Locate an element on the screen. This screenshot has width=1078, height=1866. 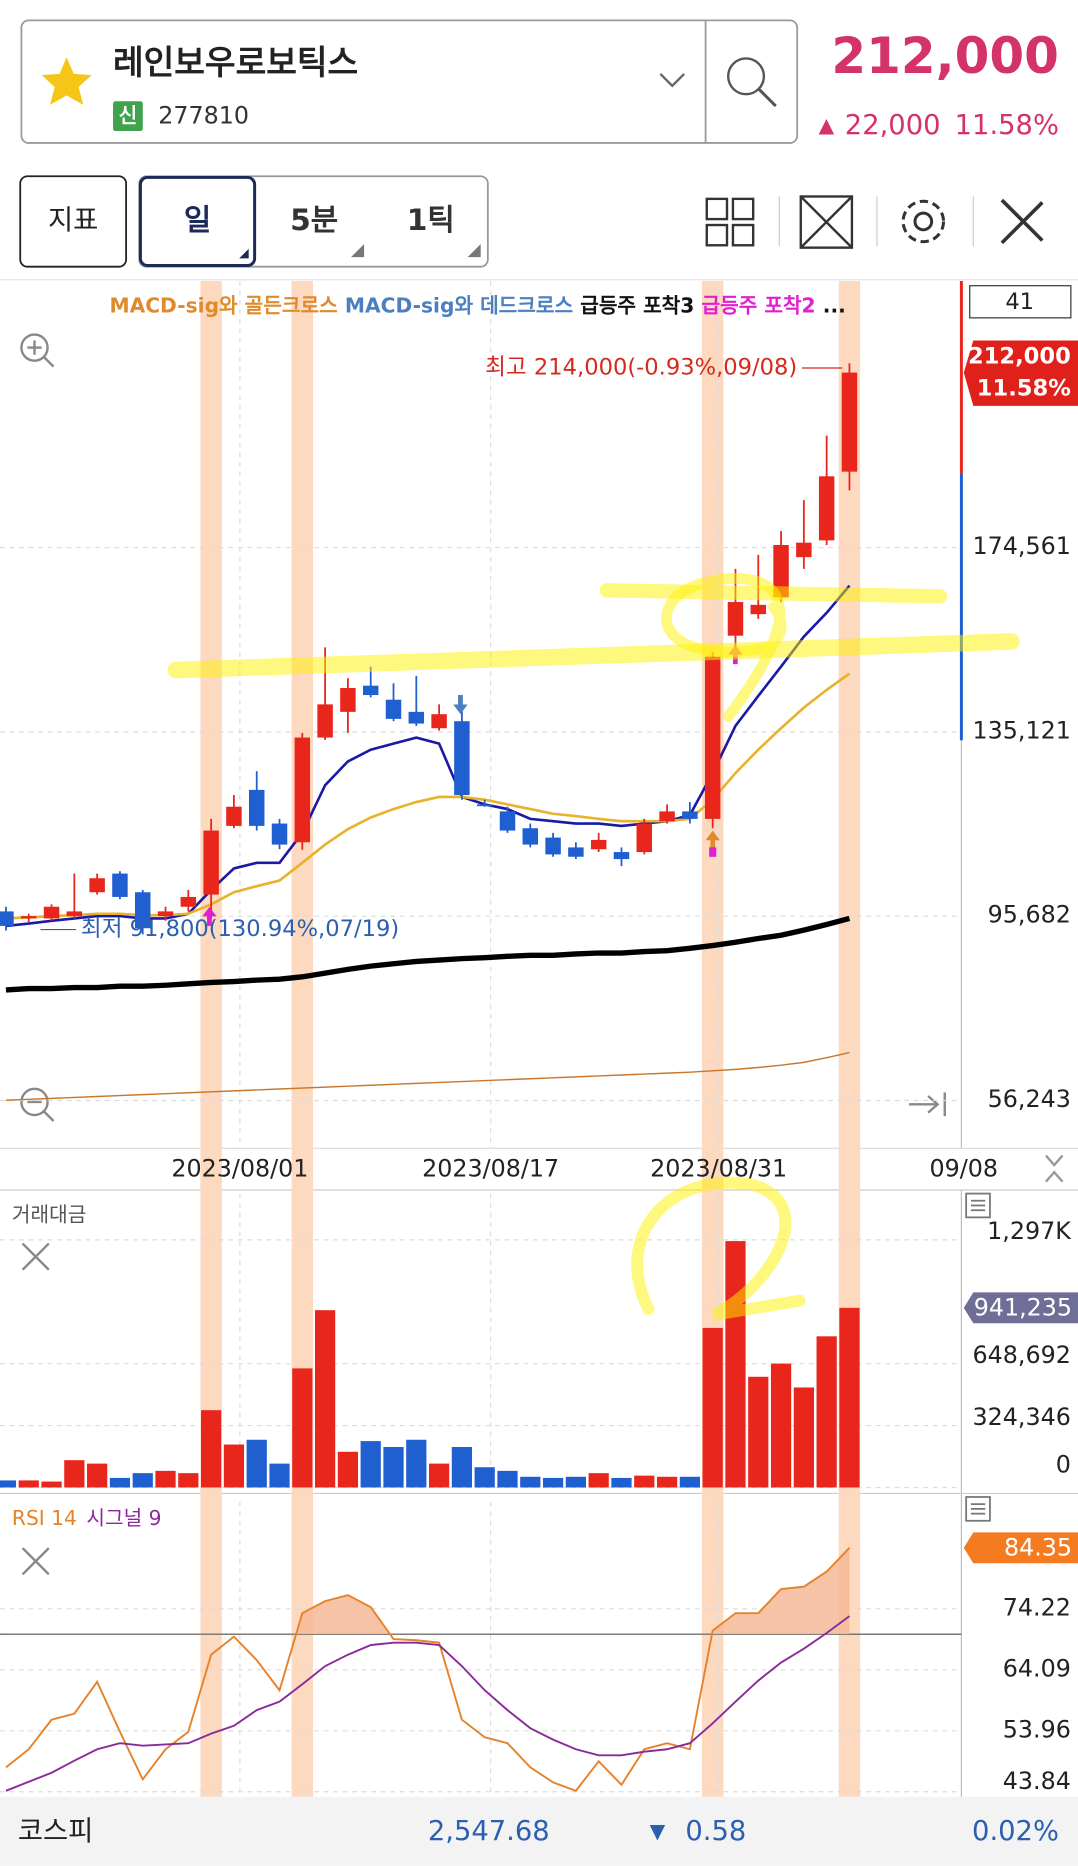
zoom-in is located at coordinates (37, 350).